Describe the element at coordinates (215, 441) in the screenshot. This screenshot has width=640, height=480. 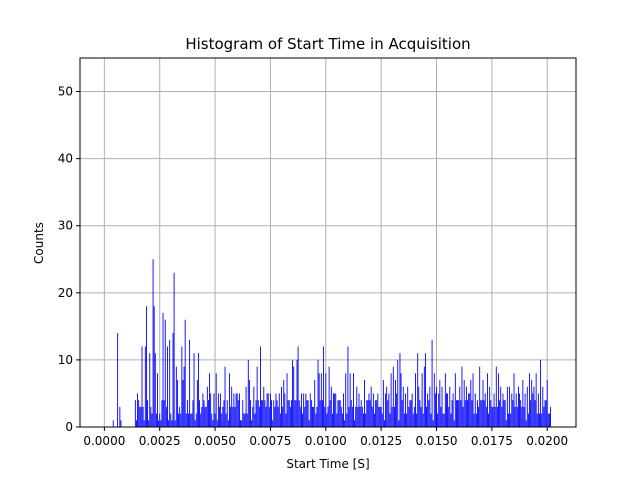
I see `x-tick-label: 0.0050` at that location.